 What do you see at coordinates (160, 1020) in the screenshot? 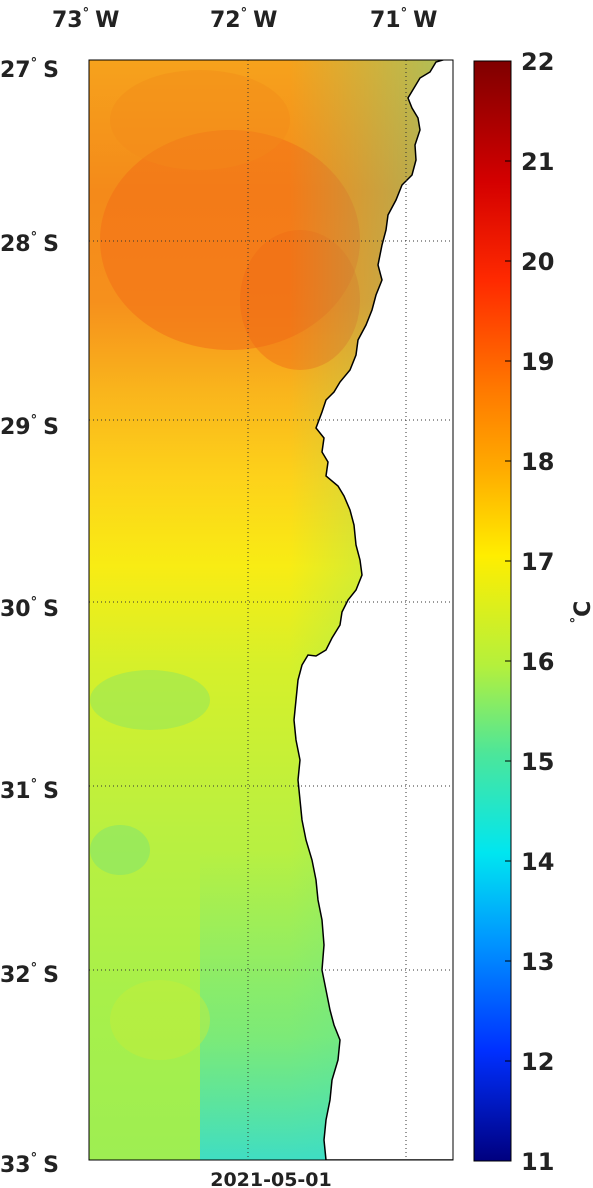
I see `warm-south-patch` at bounding box center [160, 1020].